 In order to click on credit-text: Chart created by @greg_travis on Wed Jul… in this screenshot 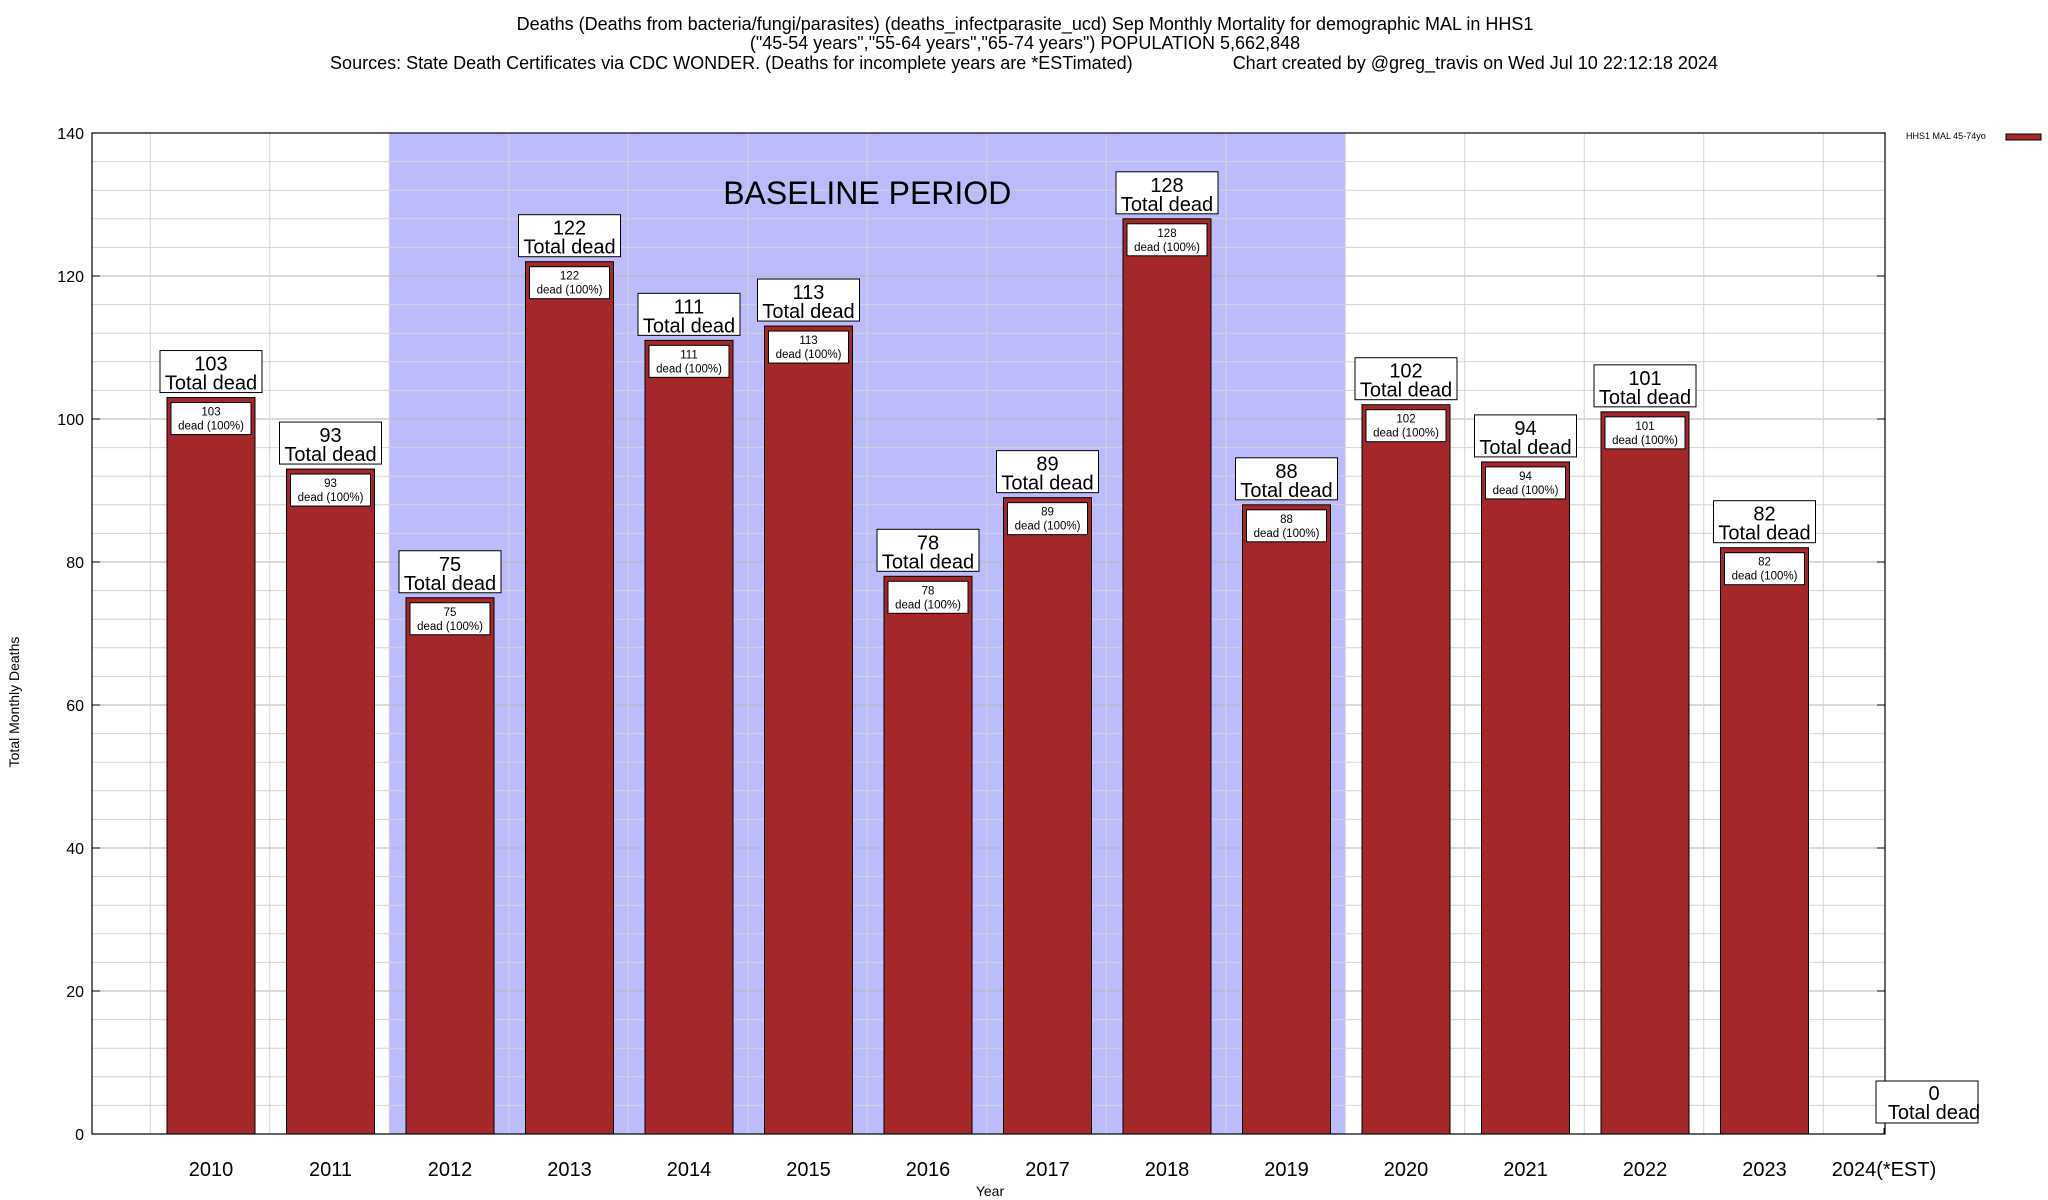, I will do `click(1475, 63)`.